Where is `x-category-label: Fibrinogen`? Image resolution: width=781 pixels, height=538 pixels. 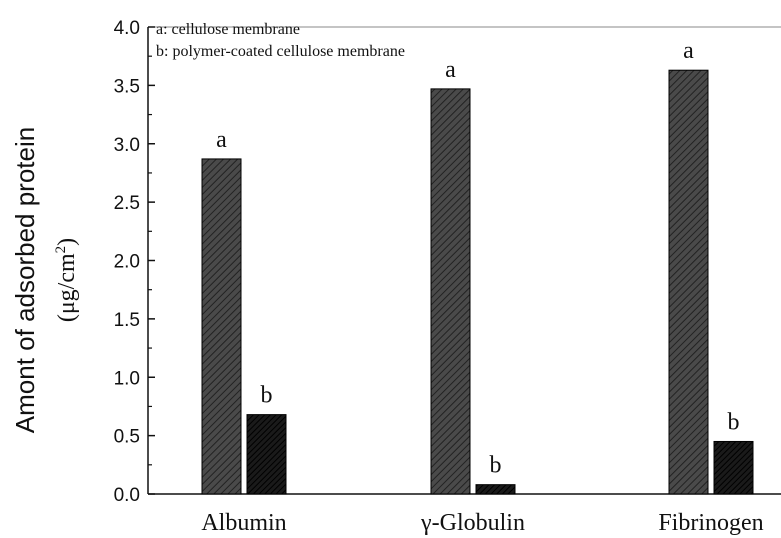 x-category-label: Fibrinogen is located at coordinates (710, 523).